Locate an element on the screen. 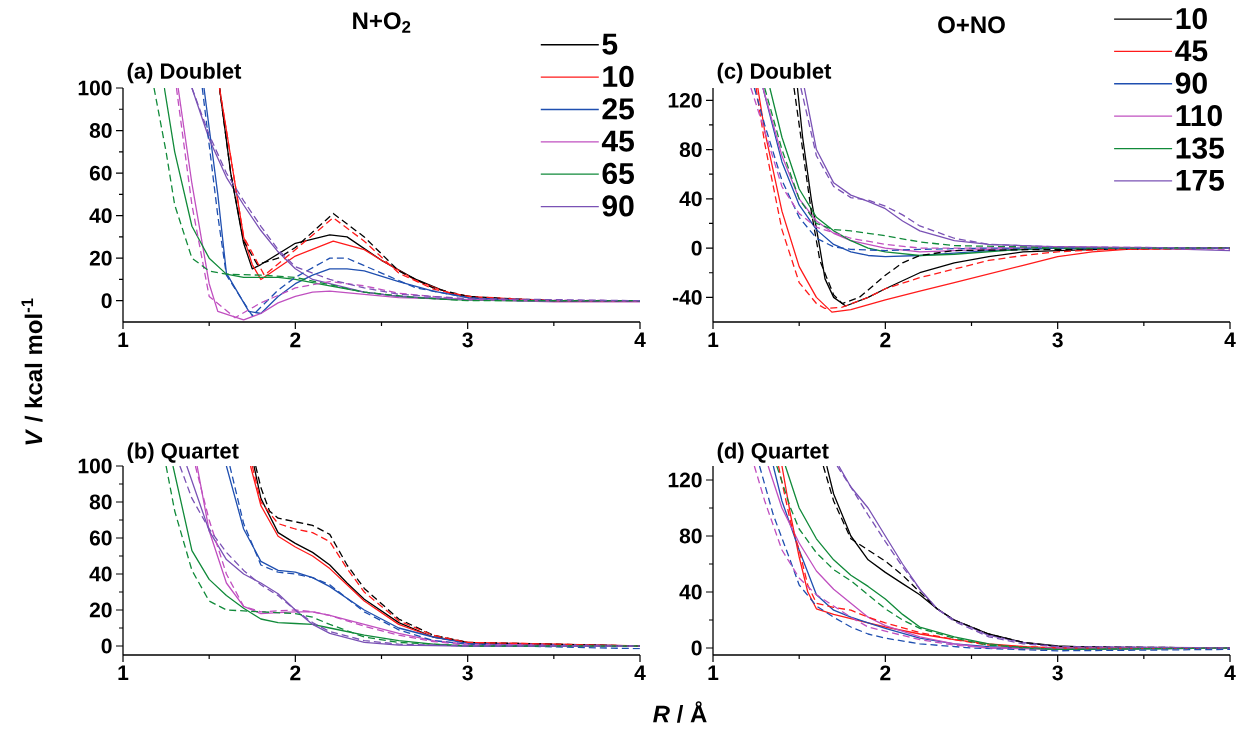 The width and height of the screenshot is (1244, 734). text: (a) Doublet is located at coordinates (184, 73).